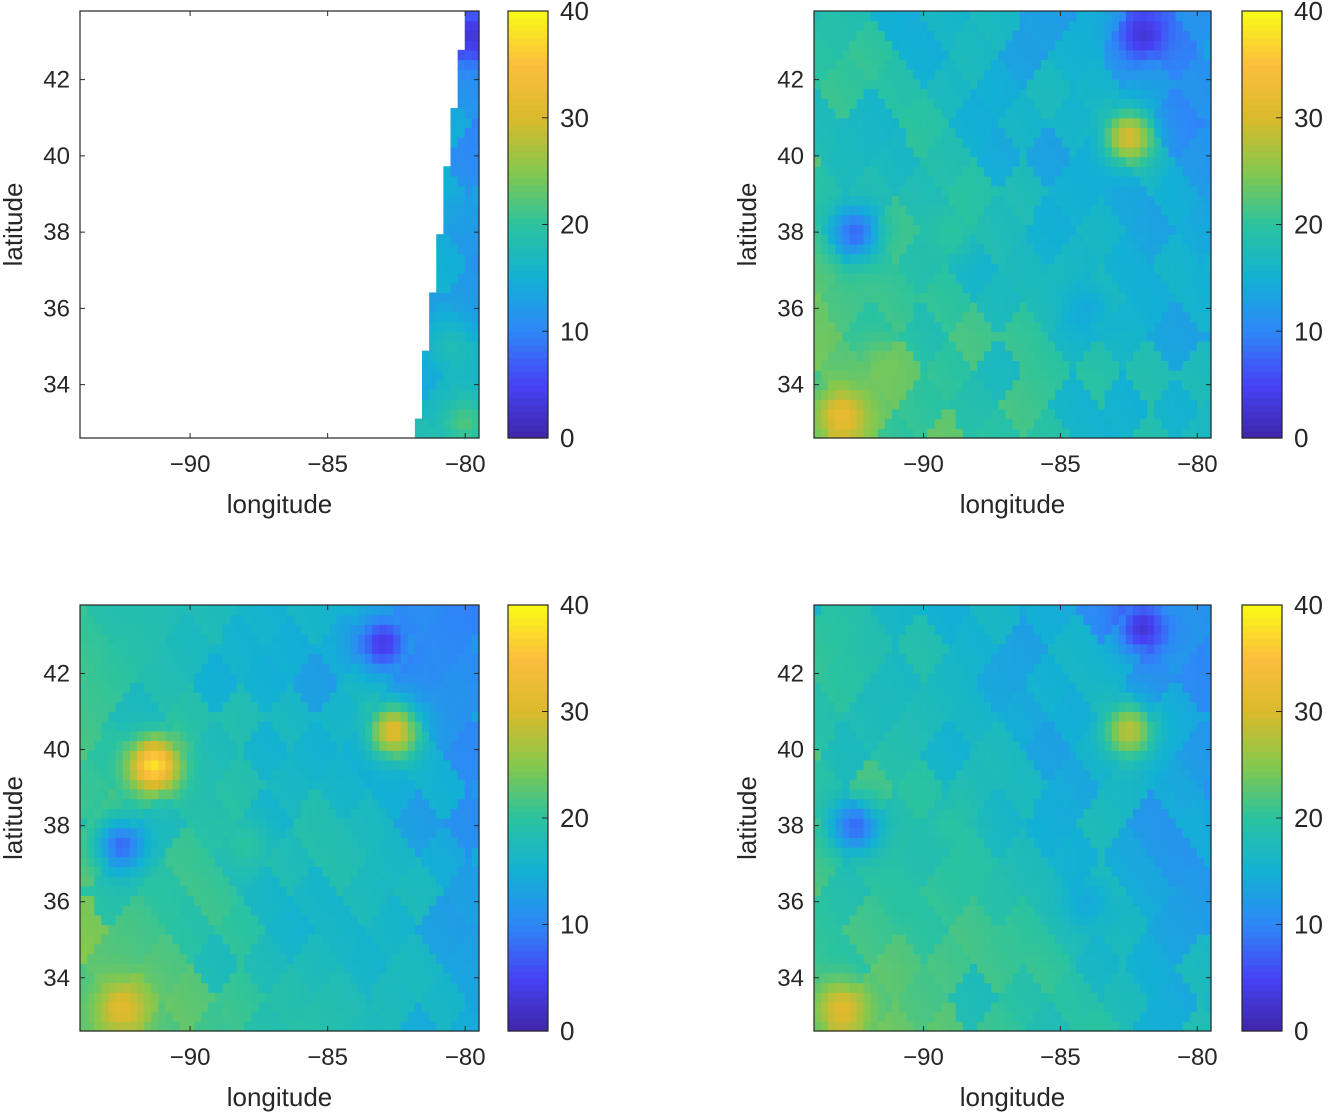  What do you see at coordinates (790, 80) in the screenshot?
I see `y-tick-label: 42` at bounding box center [790, 80].